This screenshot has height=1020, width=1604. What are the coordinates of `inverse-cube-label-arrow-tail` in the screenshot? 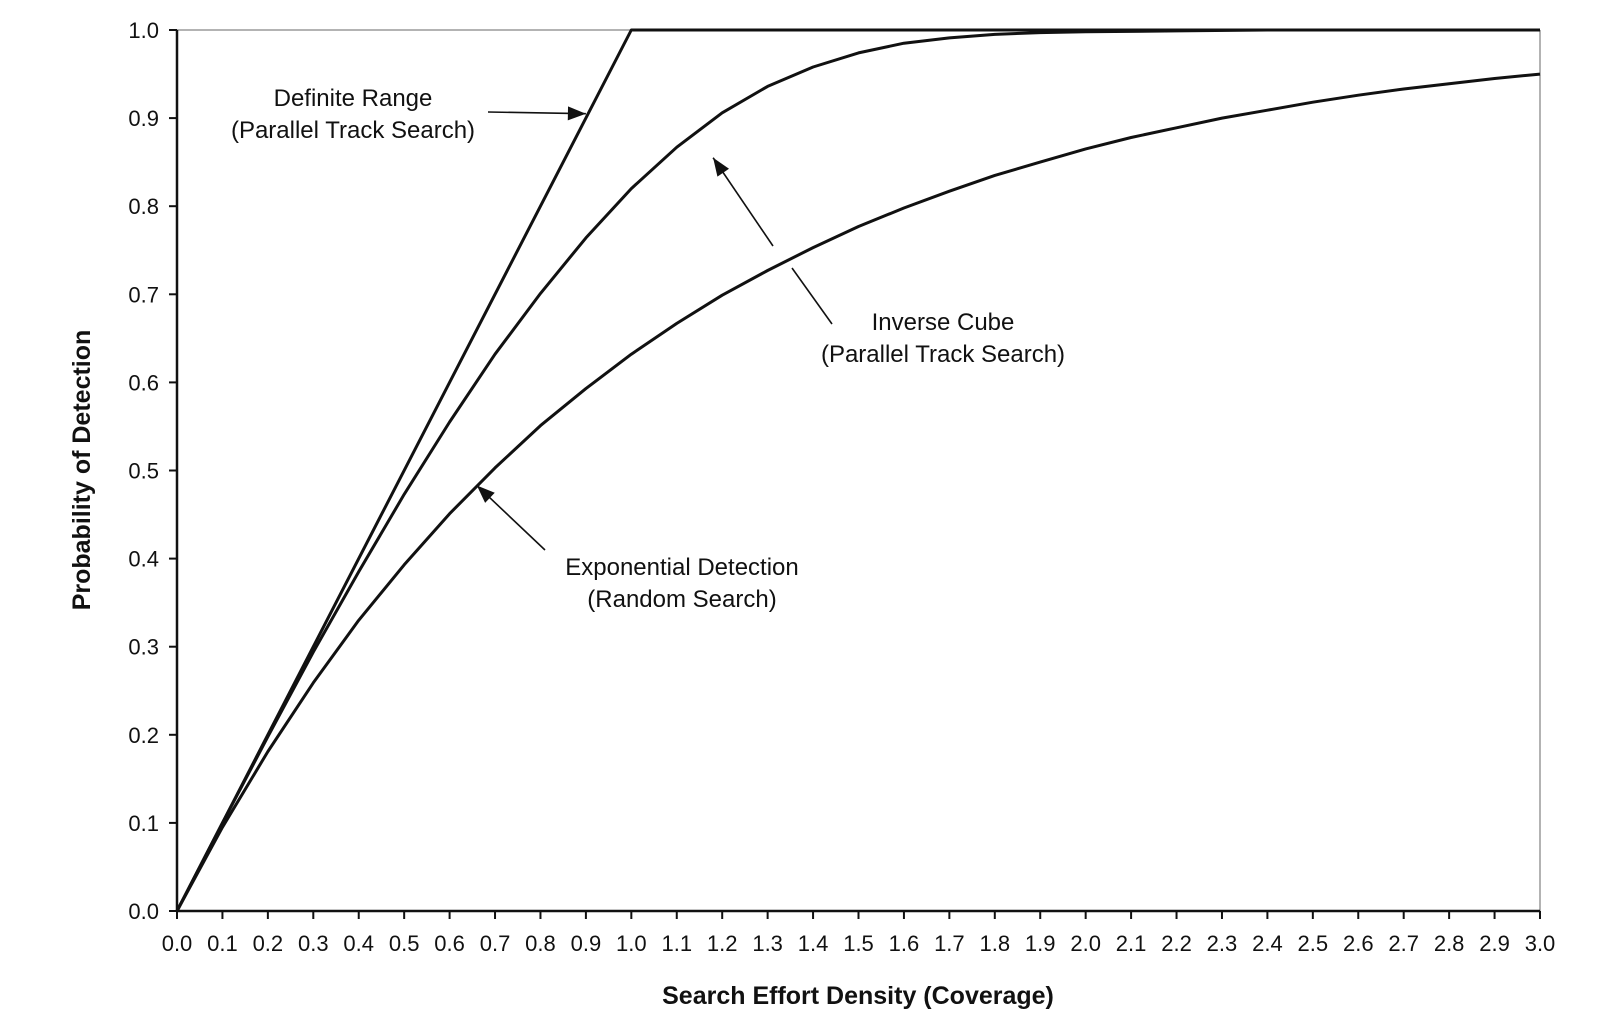 It's located at (812, 296).